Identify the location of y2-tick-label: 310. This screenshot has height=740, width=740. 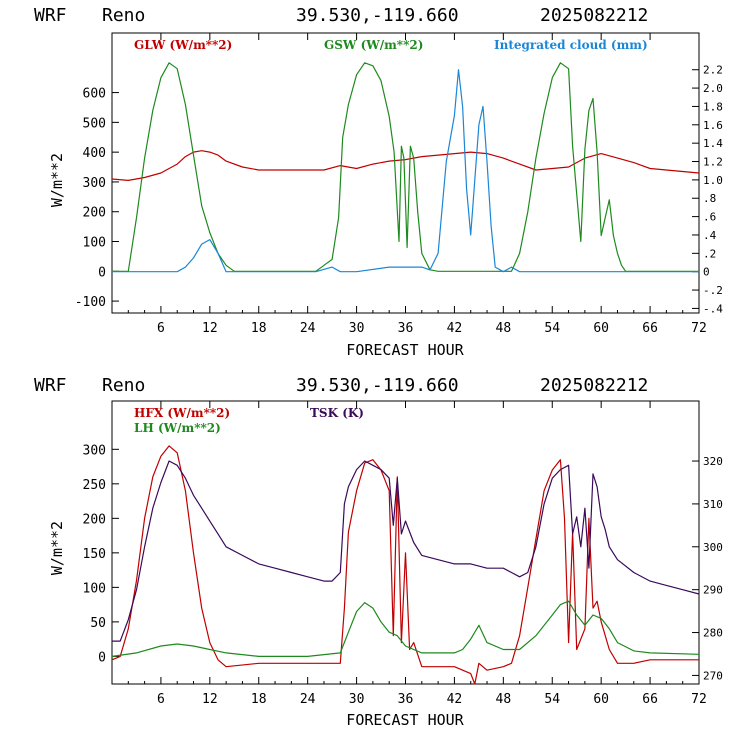
(713, 504).